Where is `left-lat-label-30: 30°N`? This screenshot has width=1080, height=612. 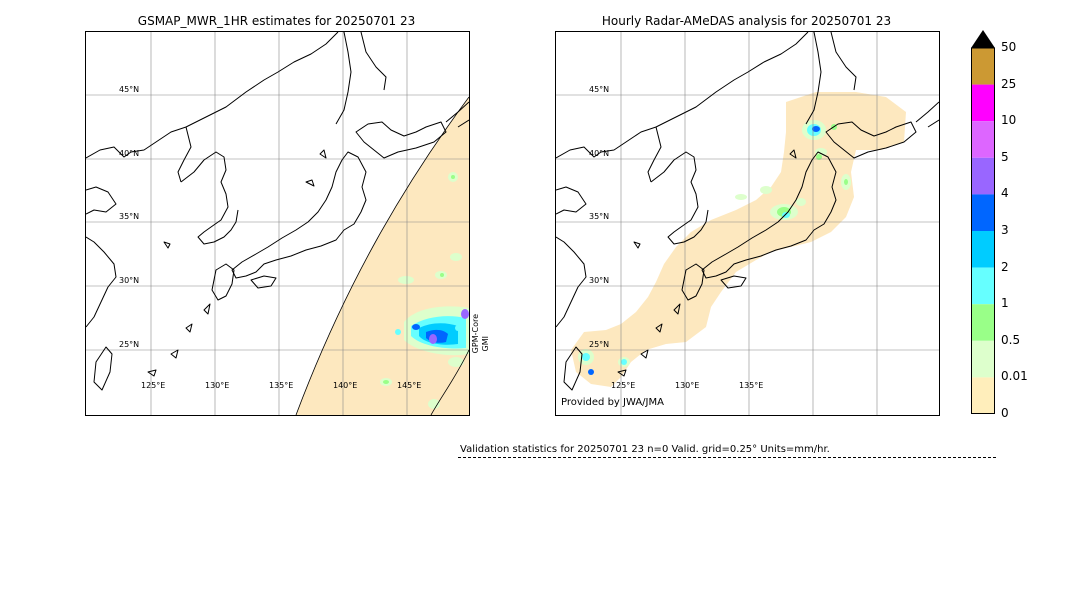
left-lat-label-30: 30°N is located at coordinates (129, 280).